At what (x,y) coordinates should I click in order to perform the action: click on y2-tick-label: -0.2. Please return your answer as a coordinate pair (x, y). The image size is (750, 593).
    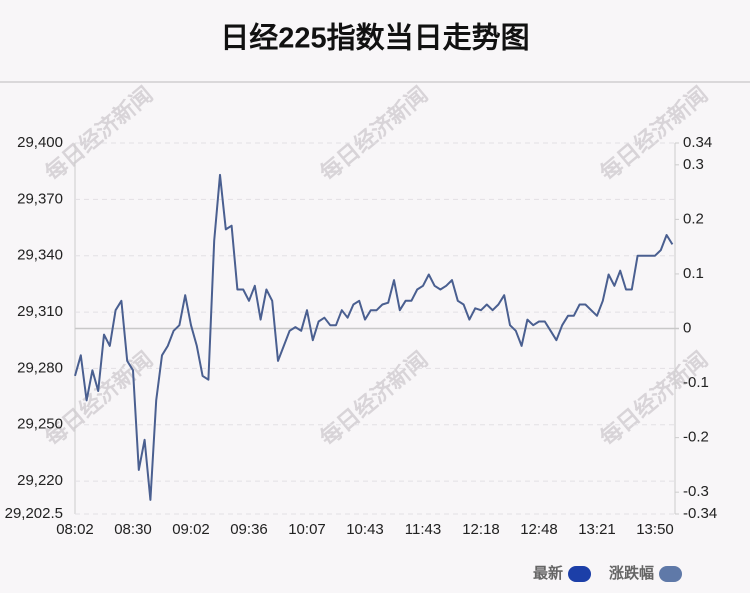
    Looking at the image, I should click on (696, 437).